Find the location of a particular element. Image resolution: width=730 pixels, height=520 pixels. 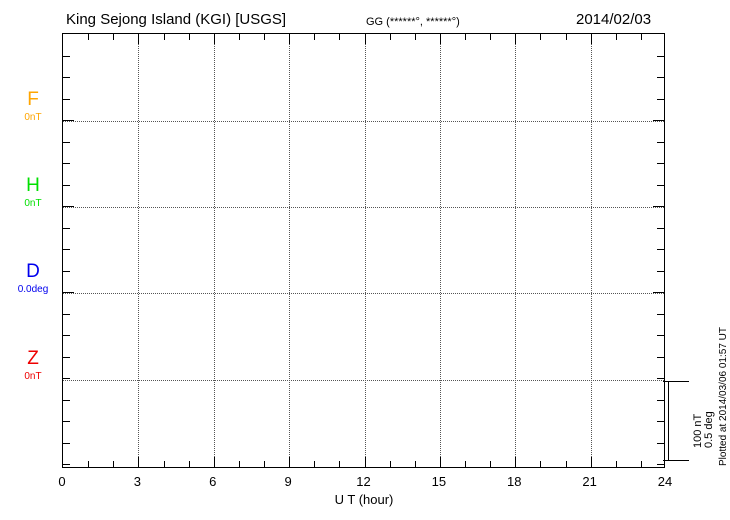

component-letter: F is located at coordinates (33, 99).